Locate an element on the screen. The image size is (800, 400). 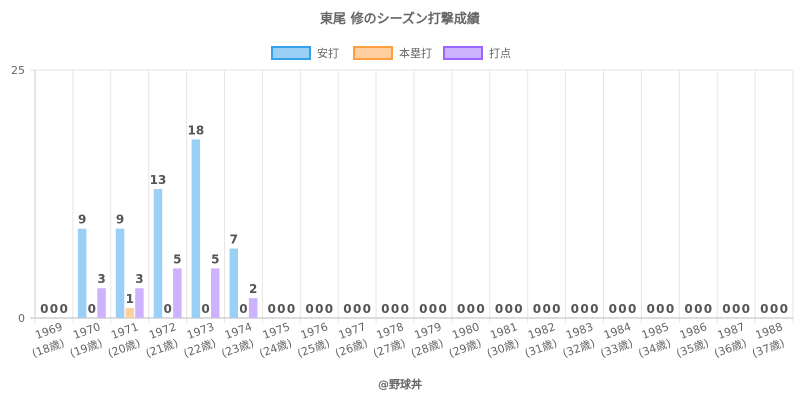
x-tick-sublabel: (22歳) is located at coordinates (200, 348).